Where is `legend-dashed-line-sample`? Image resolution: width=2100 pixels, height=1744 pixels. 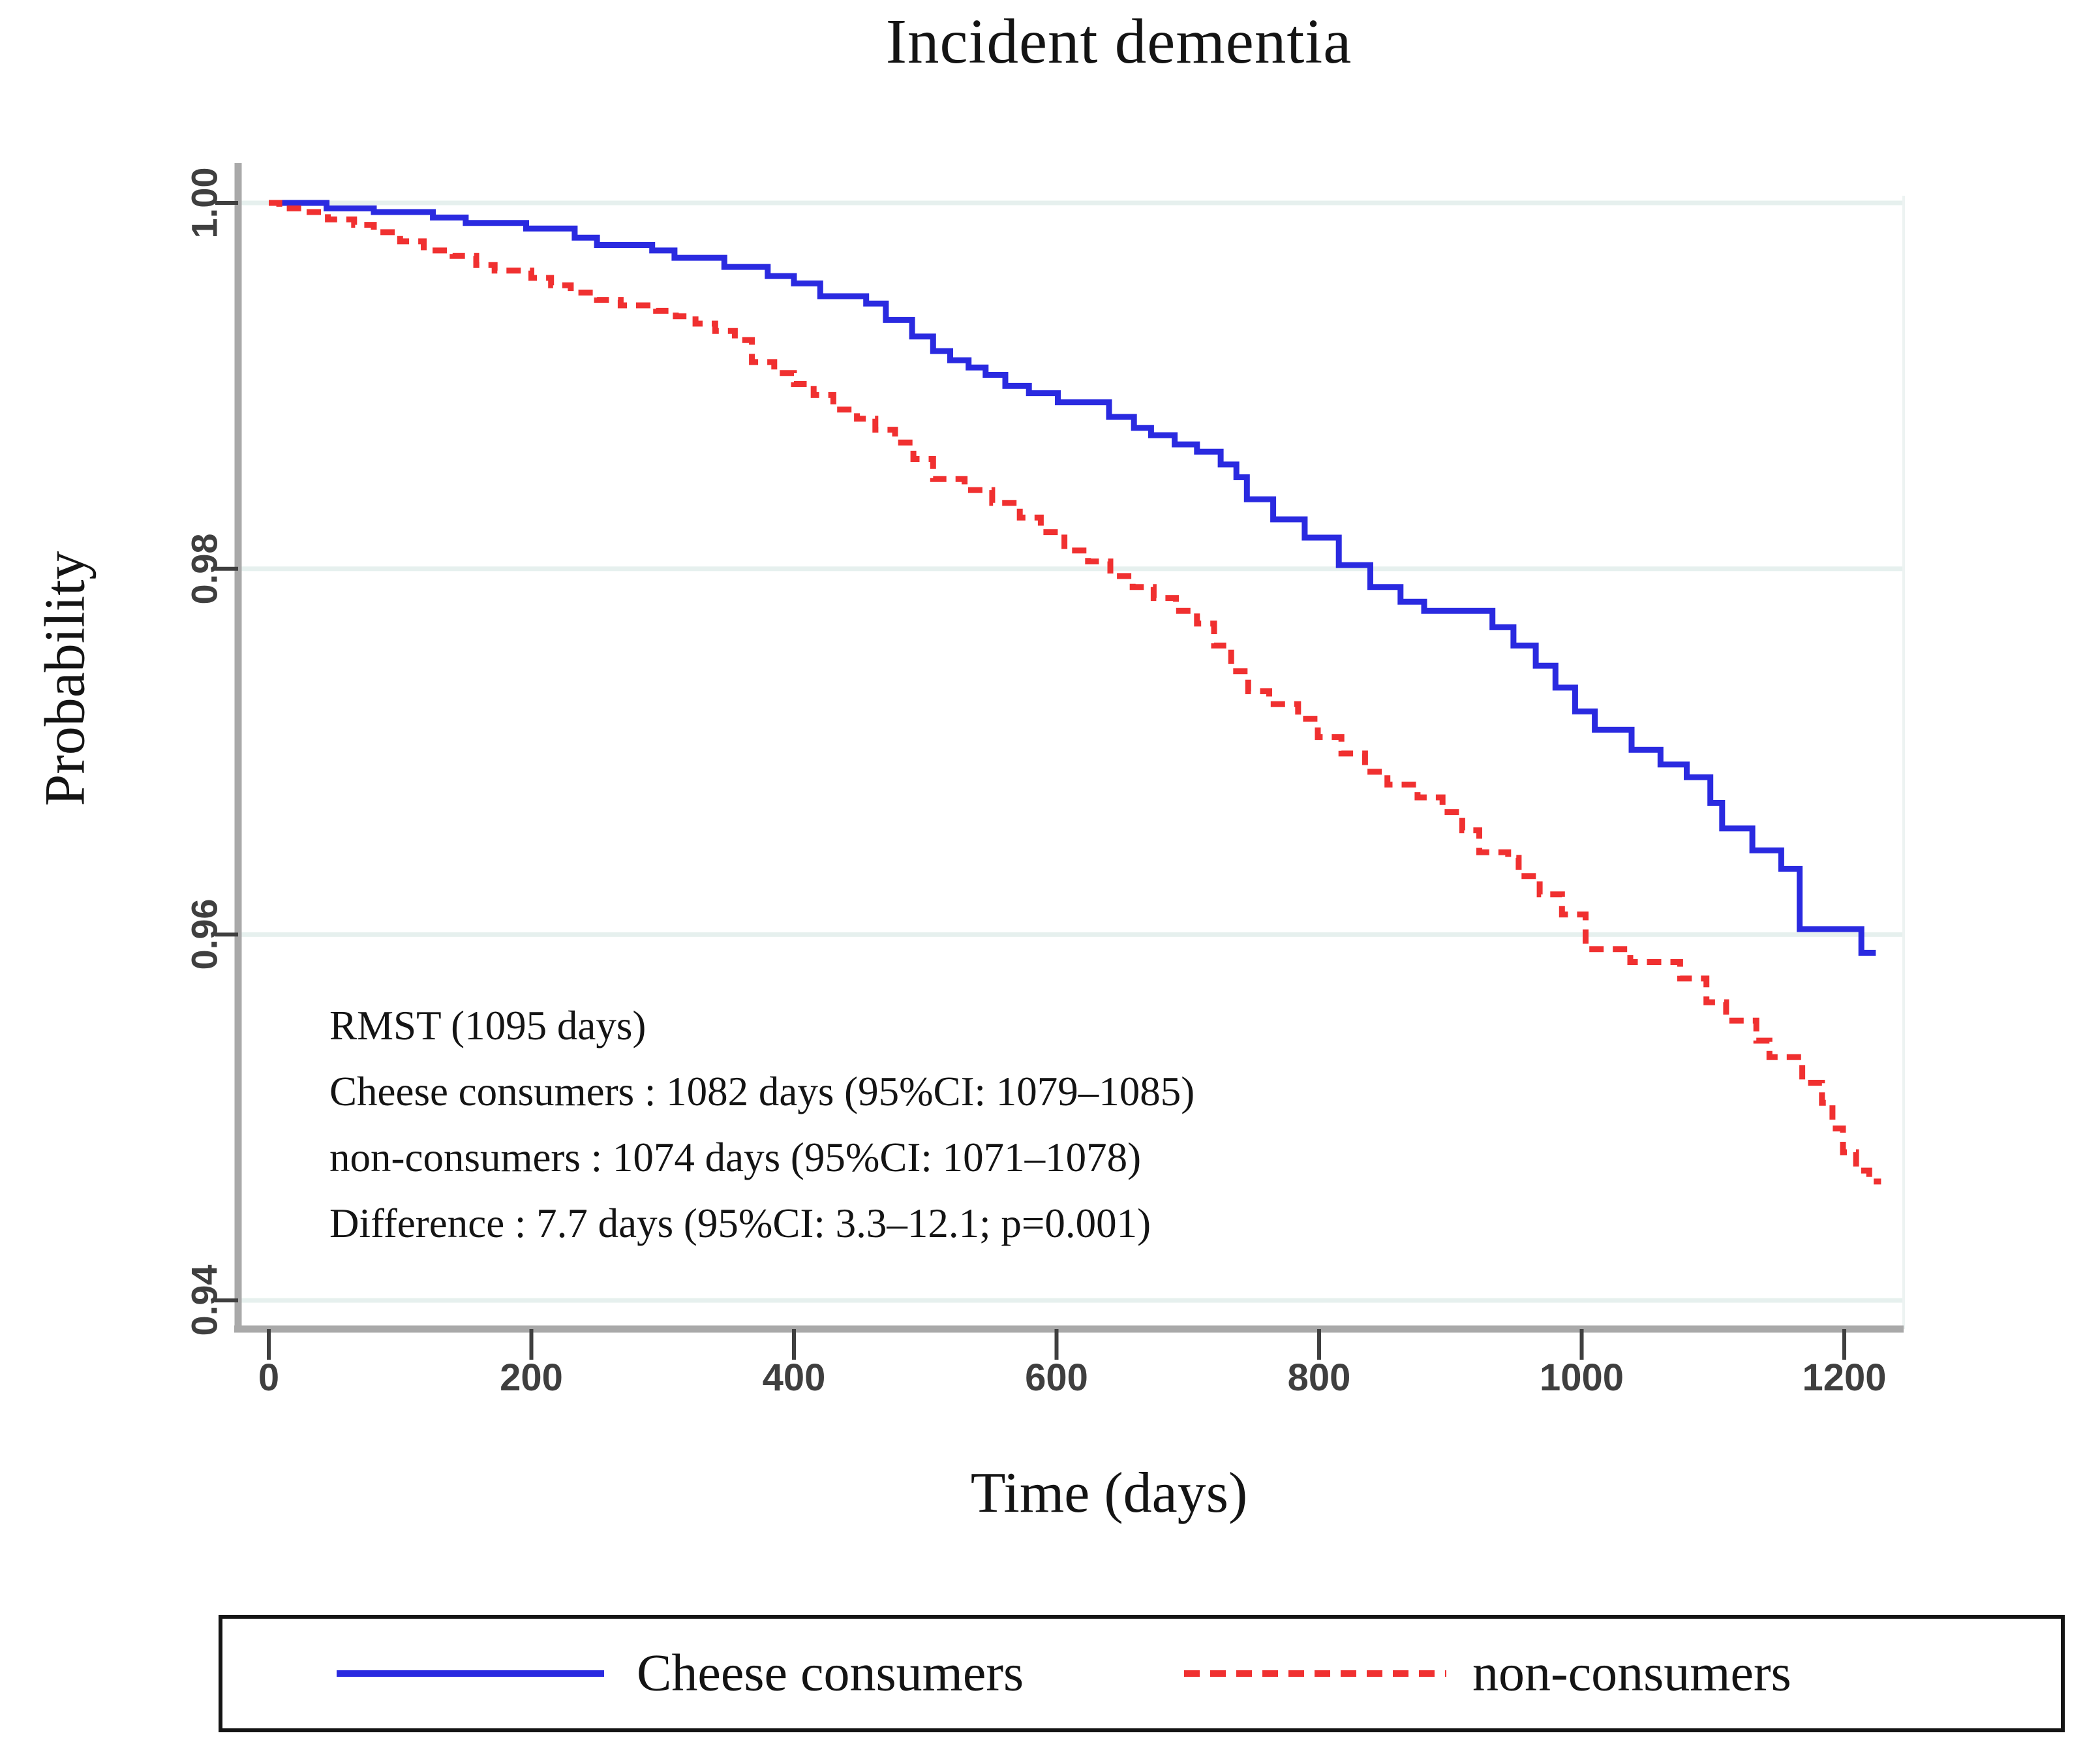 legend-dashed-line-sample is located at coordinates (1315, 1673).